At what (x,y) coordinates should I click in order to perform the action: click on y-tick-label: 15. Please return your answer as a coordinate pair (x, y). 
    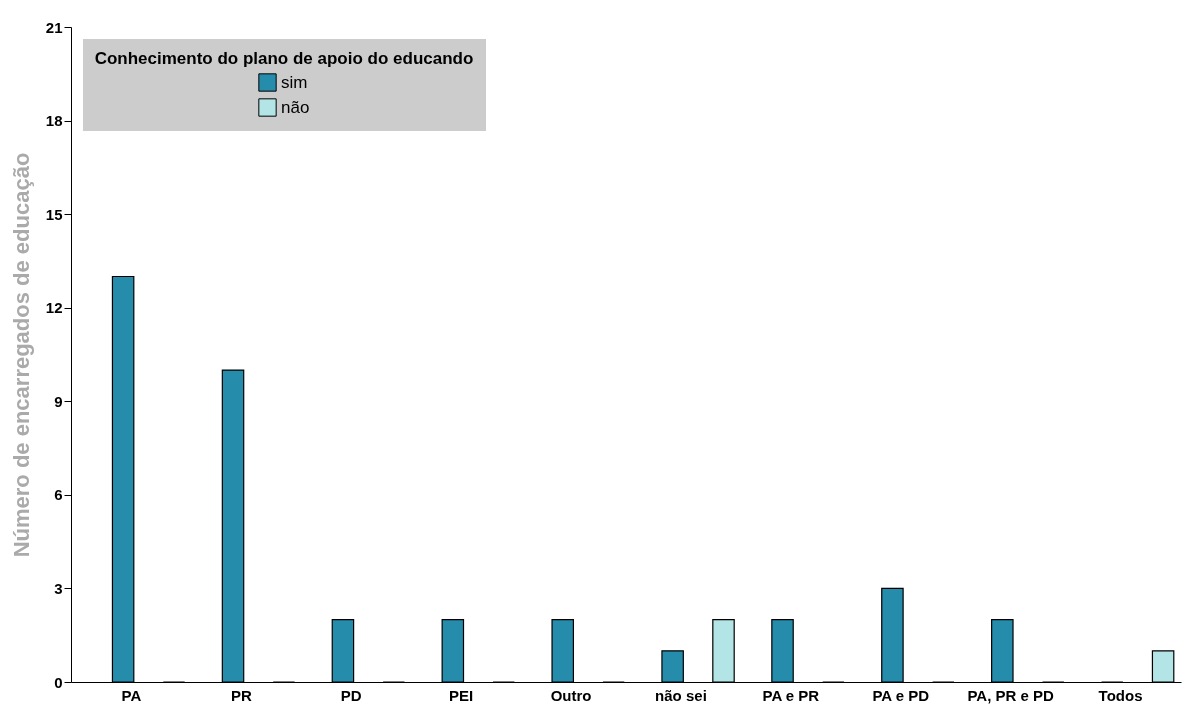
    Looking at the image, I should click on (54, 214).